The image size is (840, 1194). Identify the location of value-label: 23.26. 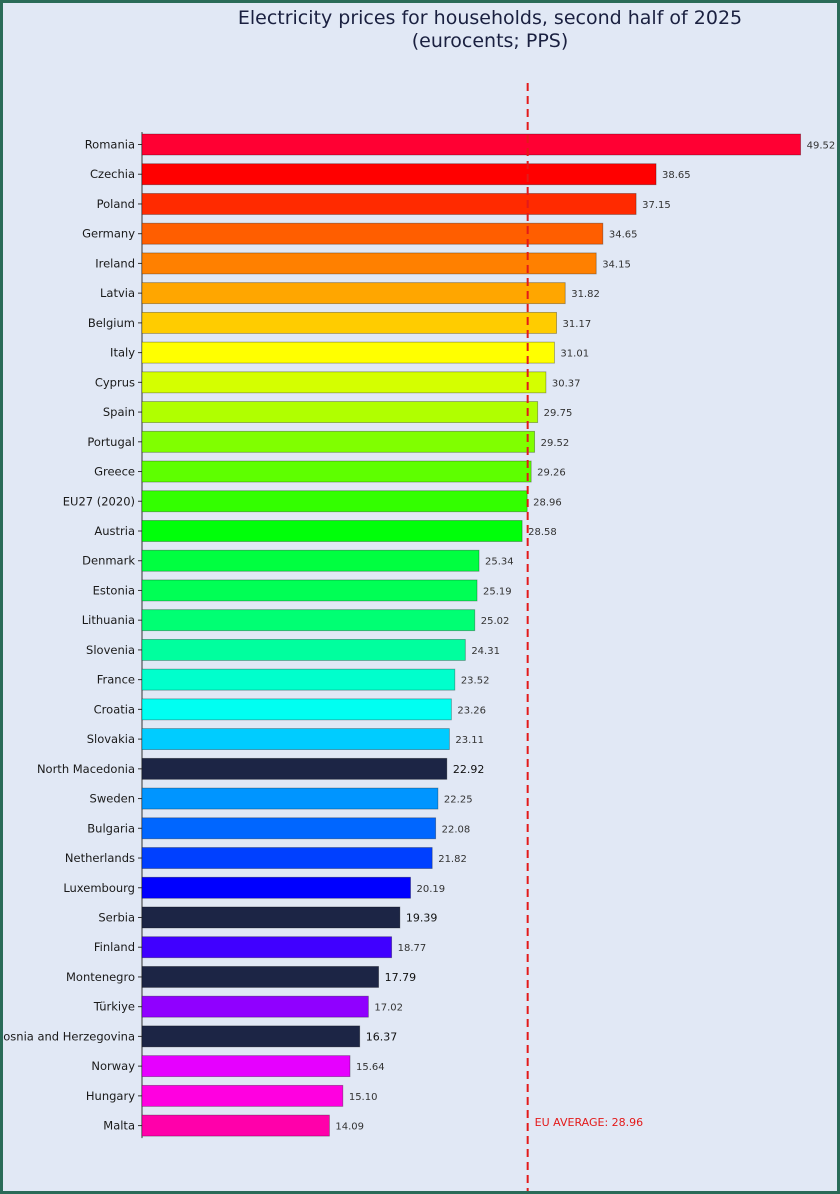
(471, 710).